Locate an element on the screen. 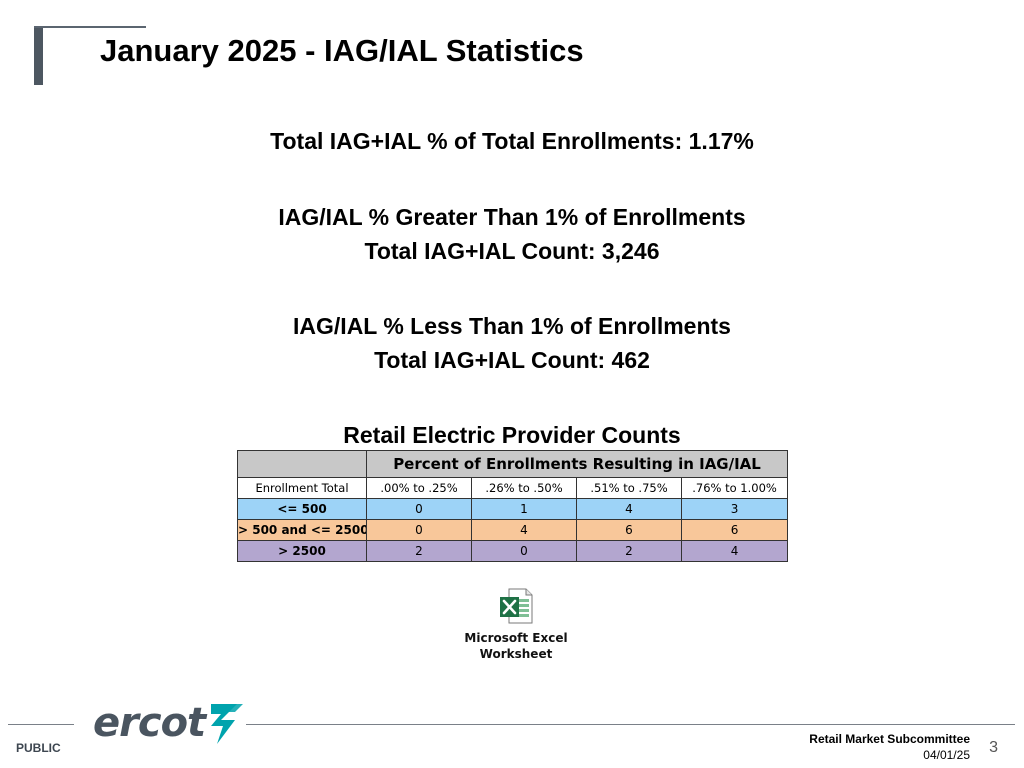 The image size is (1024, 768). table-row: > 500 and <= 2500 0 4 6 6 is located at coordinates (513, 530).